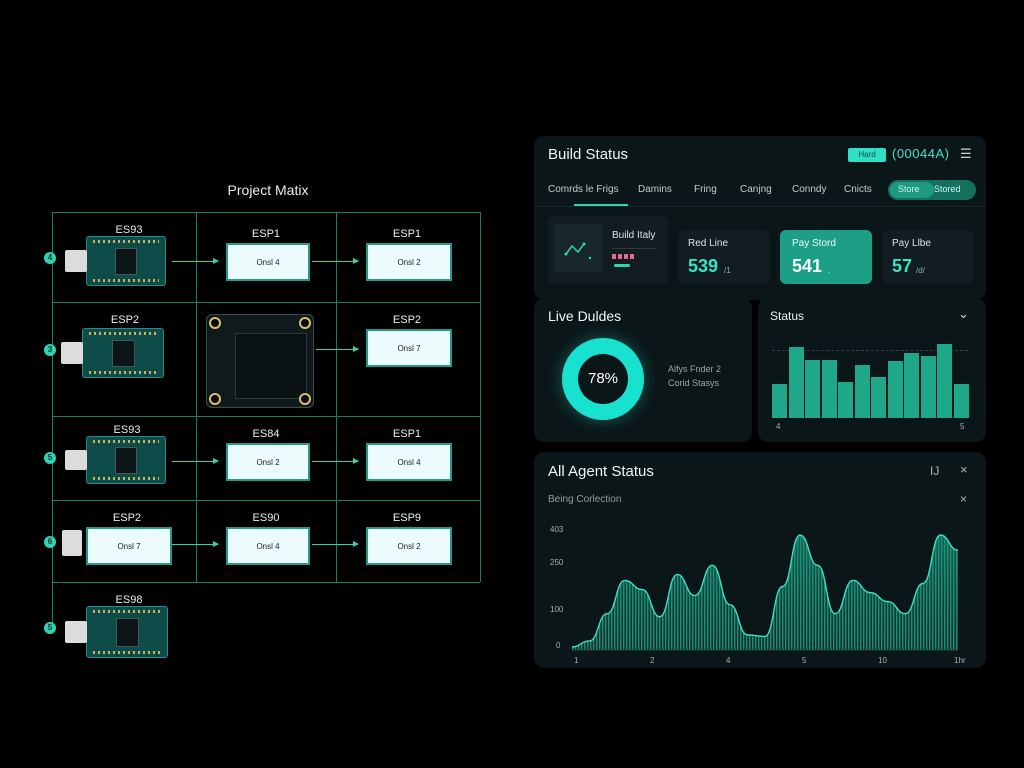 The image size is (1024, 768). What do you see at coordinates (72, 543) in the screenshot?
I see `usb-connector-icon` at bounding box center [72, 543].